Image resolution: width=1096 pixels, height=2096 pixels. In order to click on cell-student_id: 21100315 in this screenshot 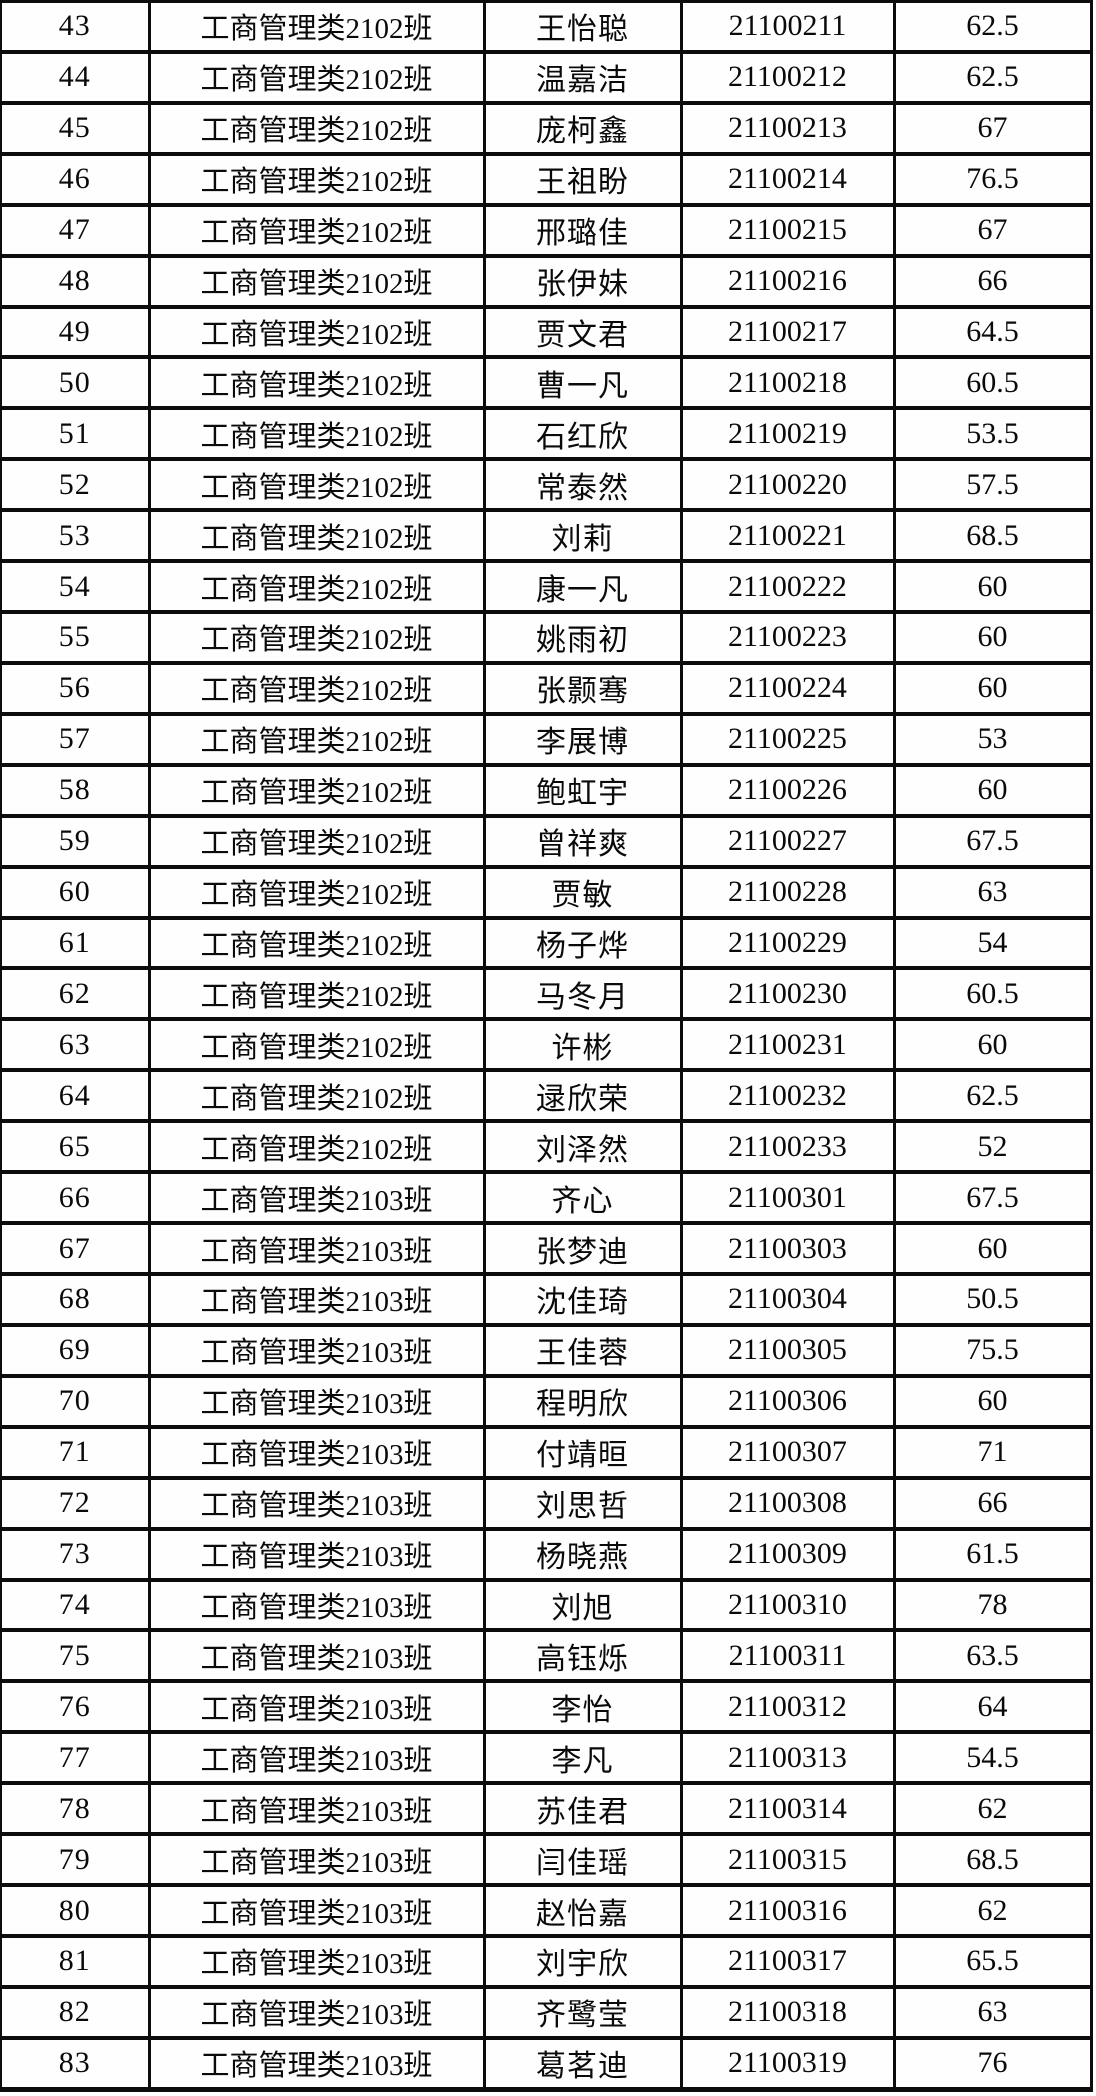, I will do `click(787, 1860)`.